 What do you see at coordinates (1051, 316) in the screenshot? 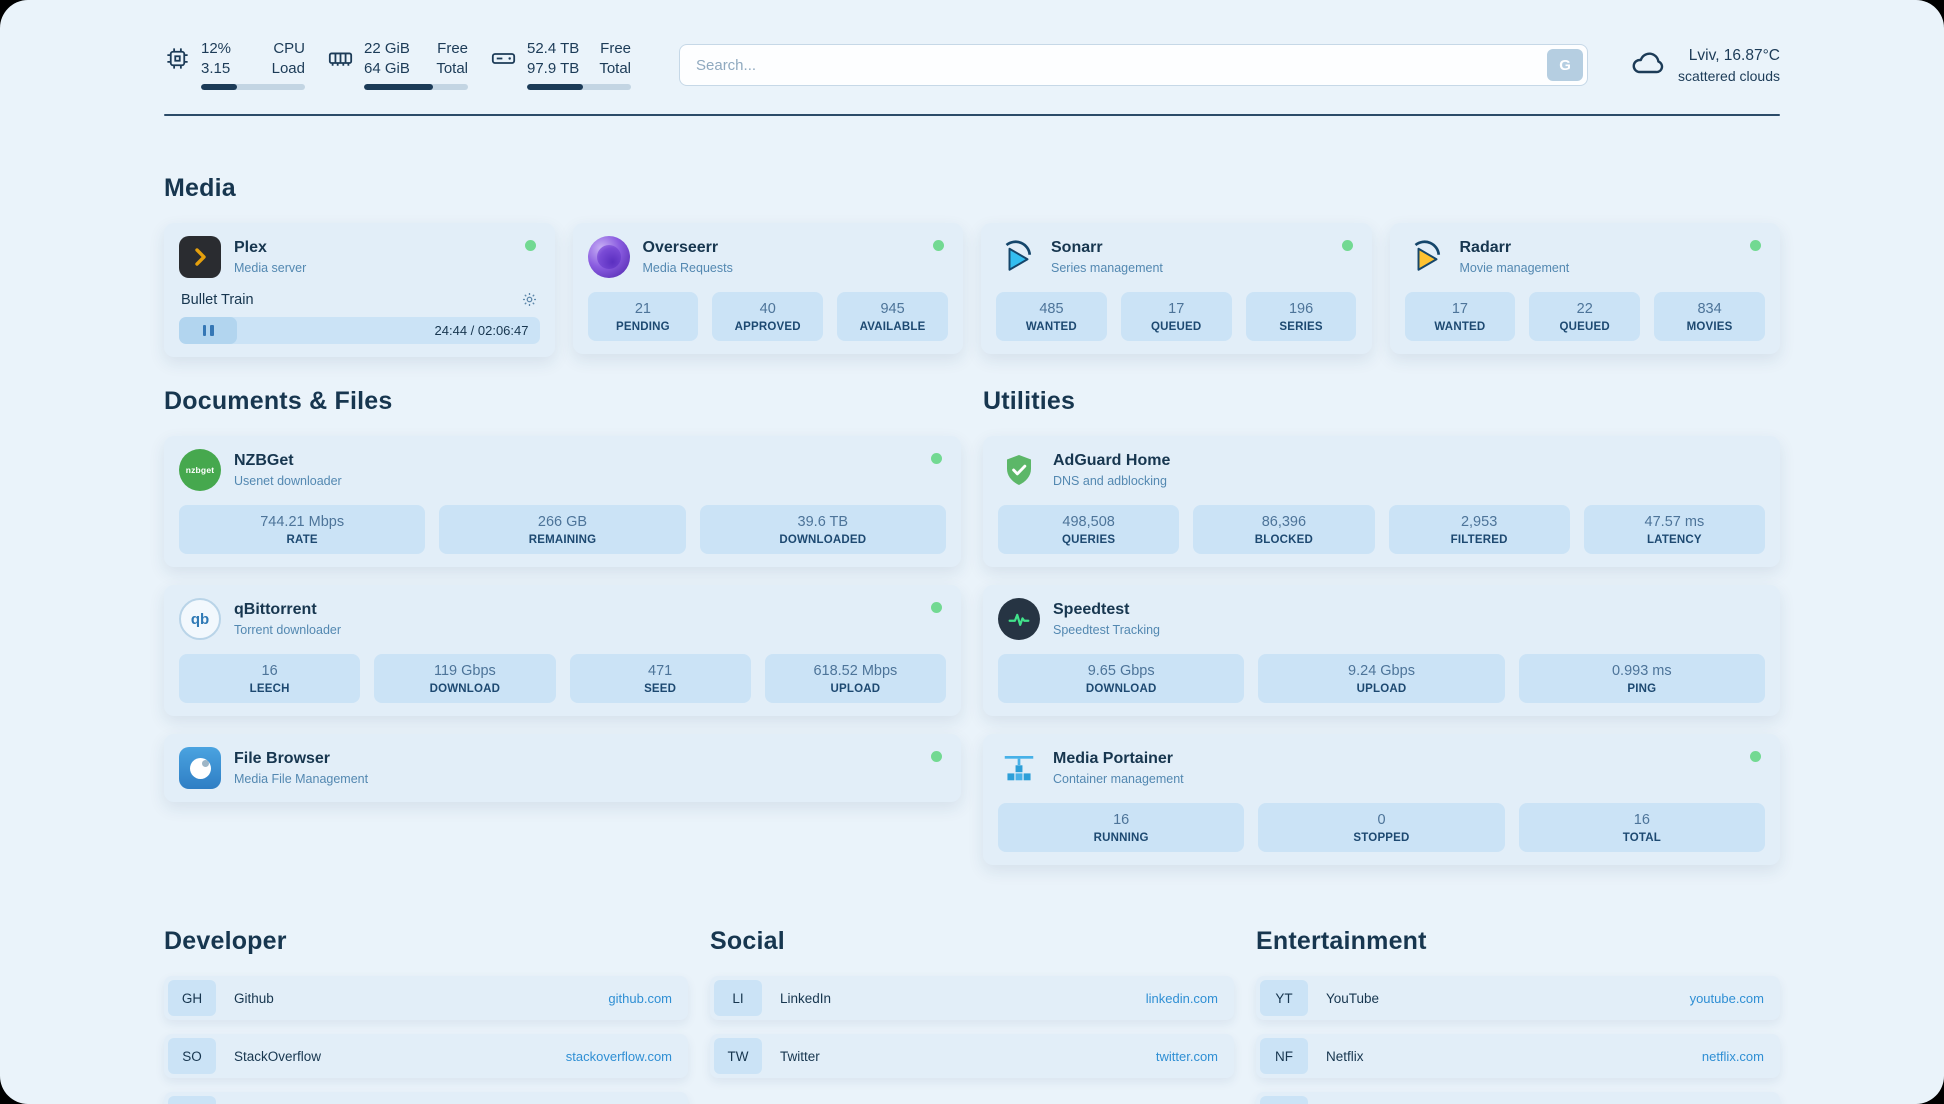
I see `stat-wanted: 485 WANTED` at bounding box center [1051, 316].